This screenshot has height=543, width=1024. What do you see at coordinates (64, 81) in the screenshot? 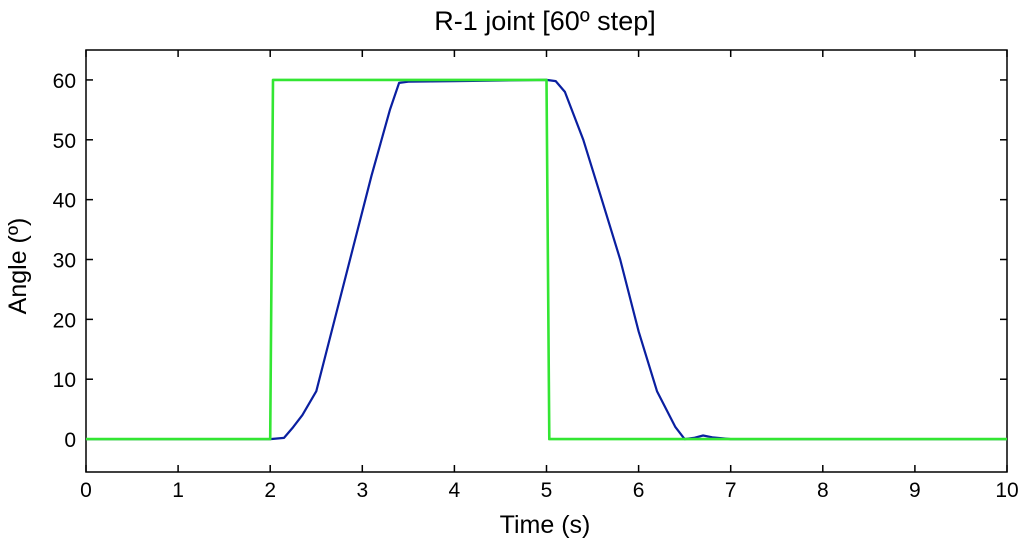
I see `y-tick-label: 60` at bounding box center [64, 81].